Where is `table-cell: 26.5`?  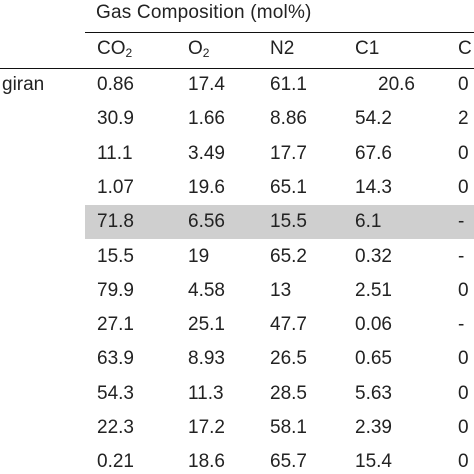
table-cell: 26.5 is located at coordinates (288, 359).